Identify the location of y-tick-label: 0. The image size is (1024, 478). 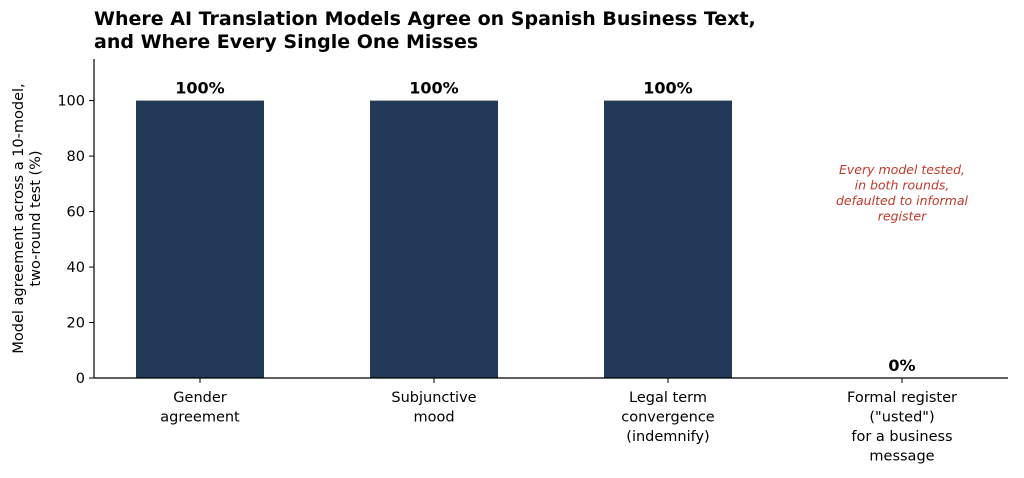
(80, 379).